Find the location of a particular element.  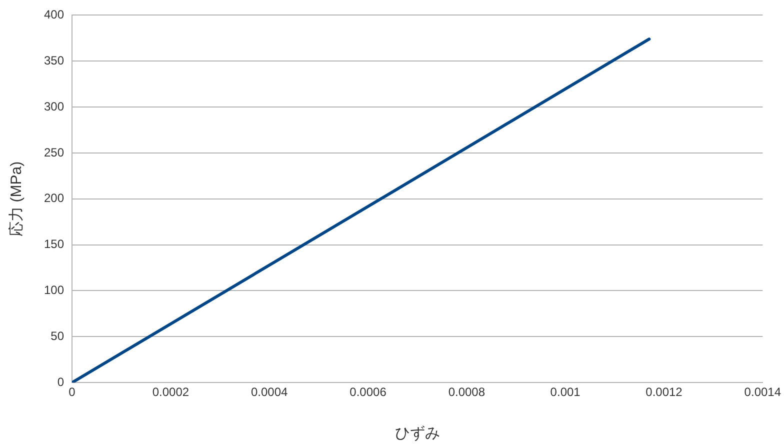

x-tick-label: 0.0014 is located at coordinates (763, 392).